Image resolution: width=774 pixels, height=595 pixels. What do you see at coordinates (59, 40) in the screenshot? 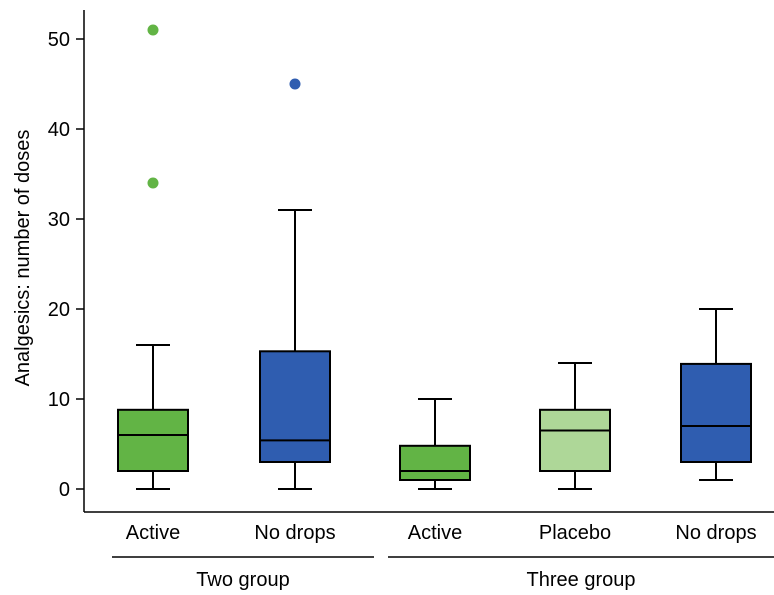
I see `y-tick-label: 50` at bounding box center [59, 40].